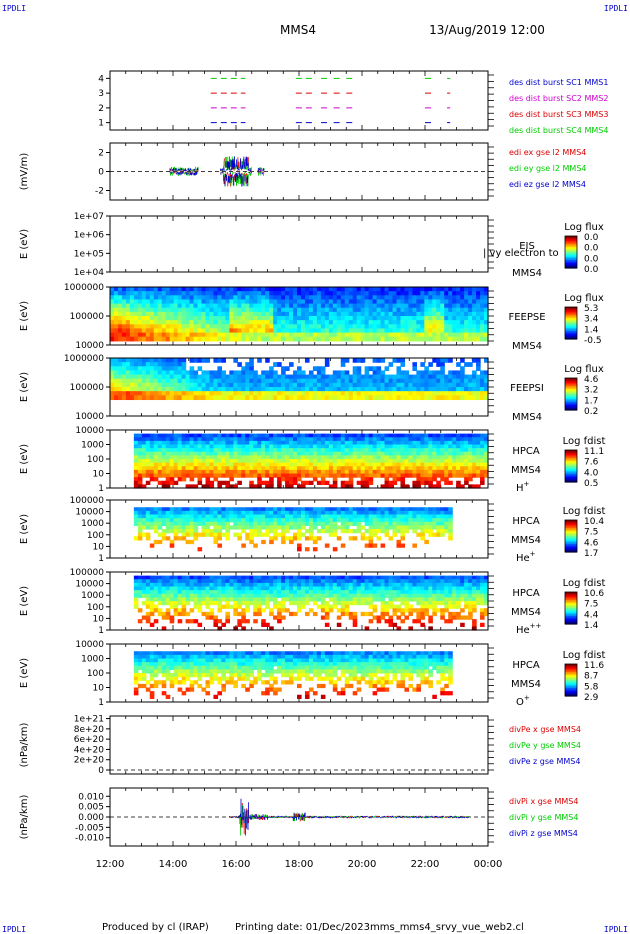 The height and width of the screenshot is (934, 630). I want to click on species-label: He+, so click(526, 557).